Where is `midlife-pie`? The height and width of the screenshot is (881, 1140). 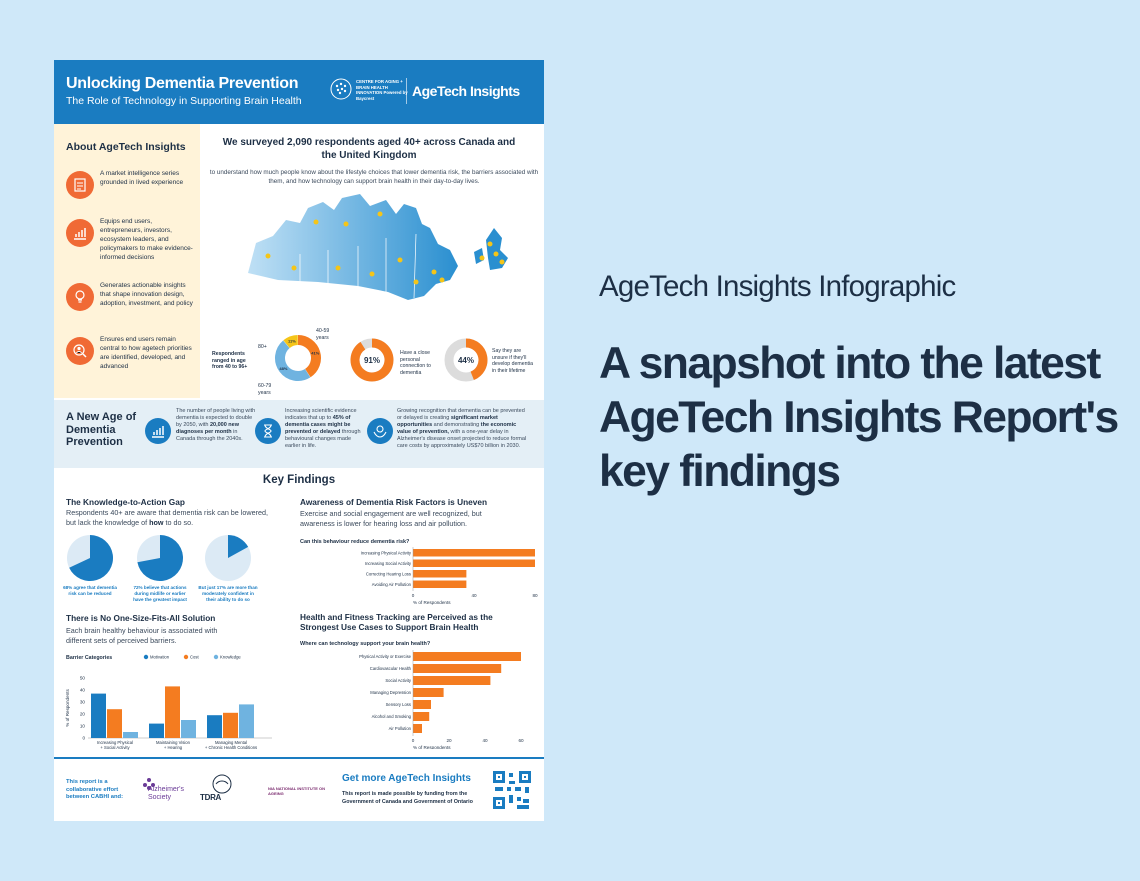 midlife-pie is located at coordinates (160, 558).